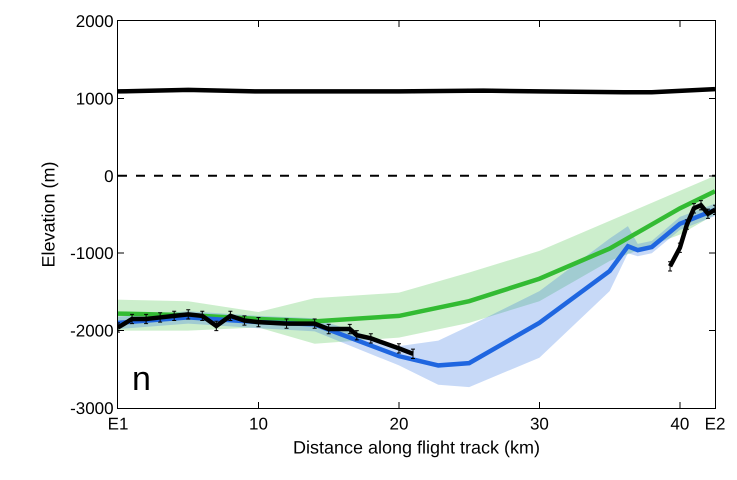 This screenshot has width=737, height=480. Describe the element at coordinates (95, 98) in the screenshot. I see `y-tick-label: 1000` at that location.